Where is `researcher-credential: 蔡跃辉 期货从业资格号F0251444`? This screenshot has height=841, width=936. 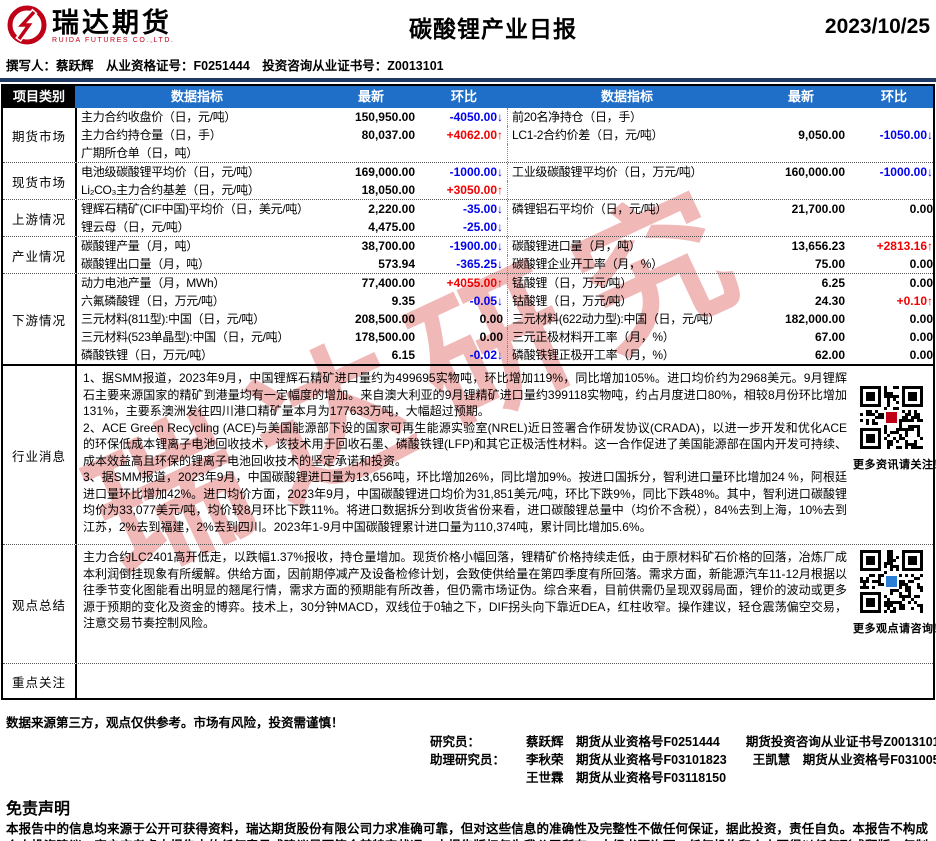
researcher-credential: 蔡跃辉 期货从业资格号F0251444 is located at coordinates (623, 742).